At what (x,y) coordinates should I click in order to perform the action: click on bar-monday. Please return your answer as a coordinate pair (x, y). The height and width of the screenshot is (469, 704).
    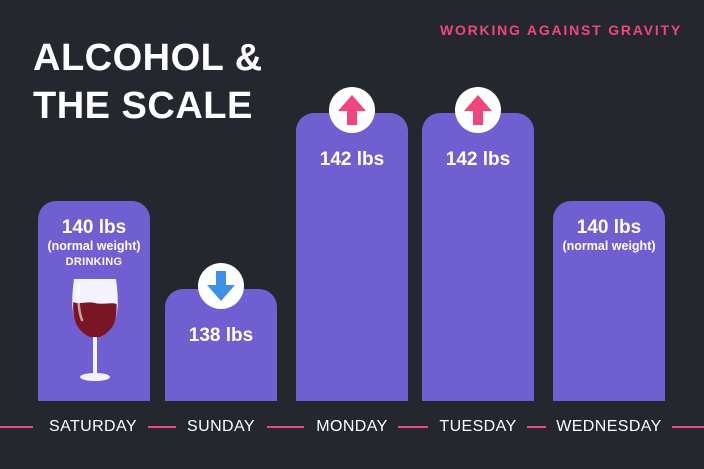
    Looking at the image, I should click on (352, 257).